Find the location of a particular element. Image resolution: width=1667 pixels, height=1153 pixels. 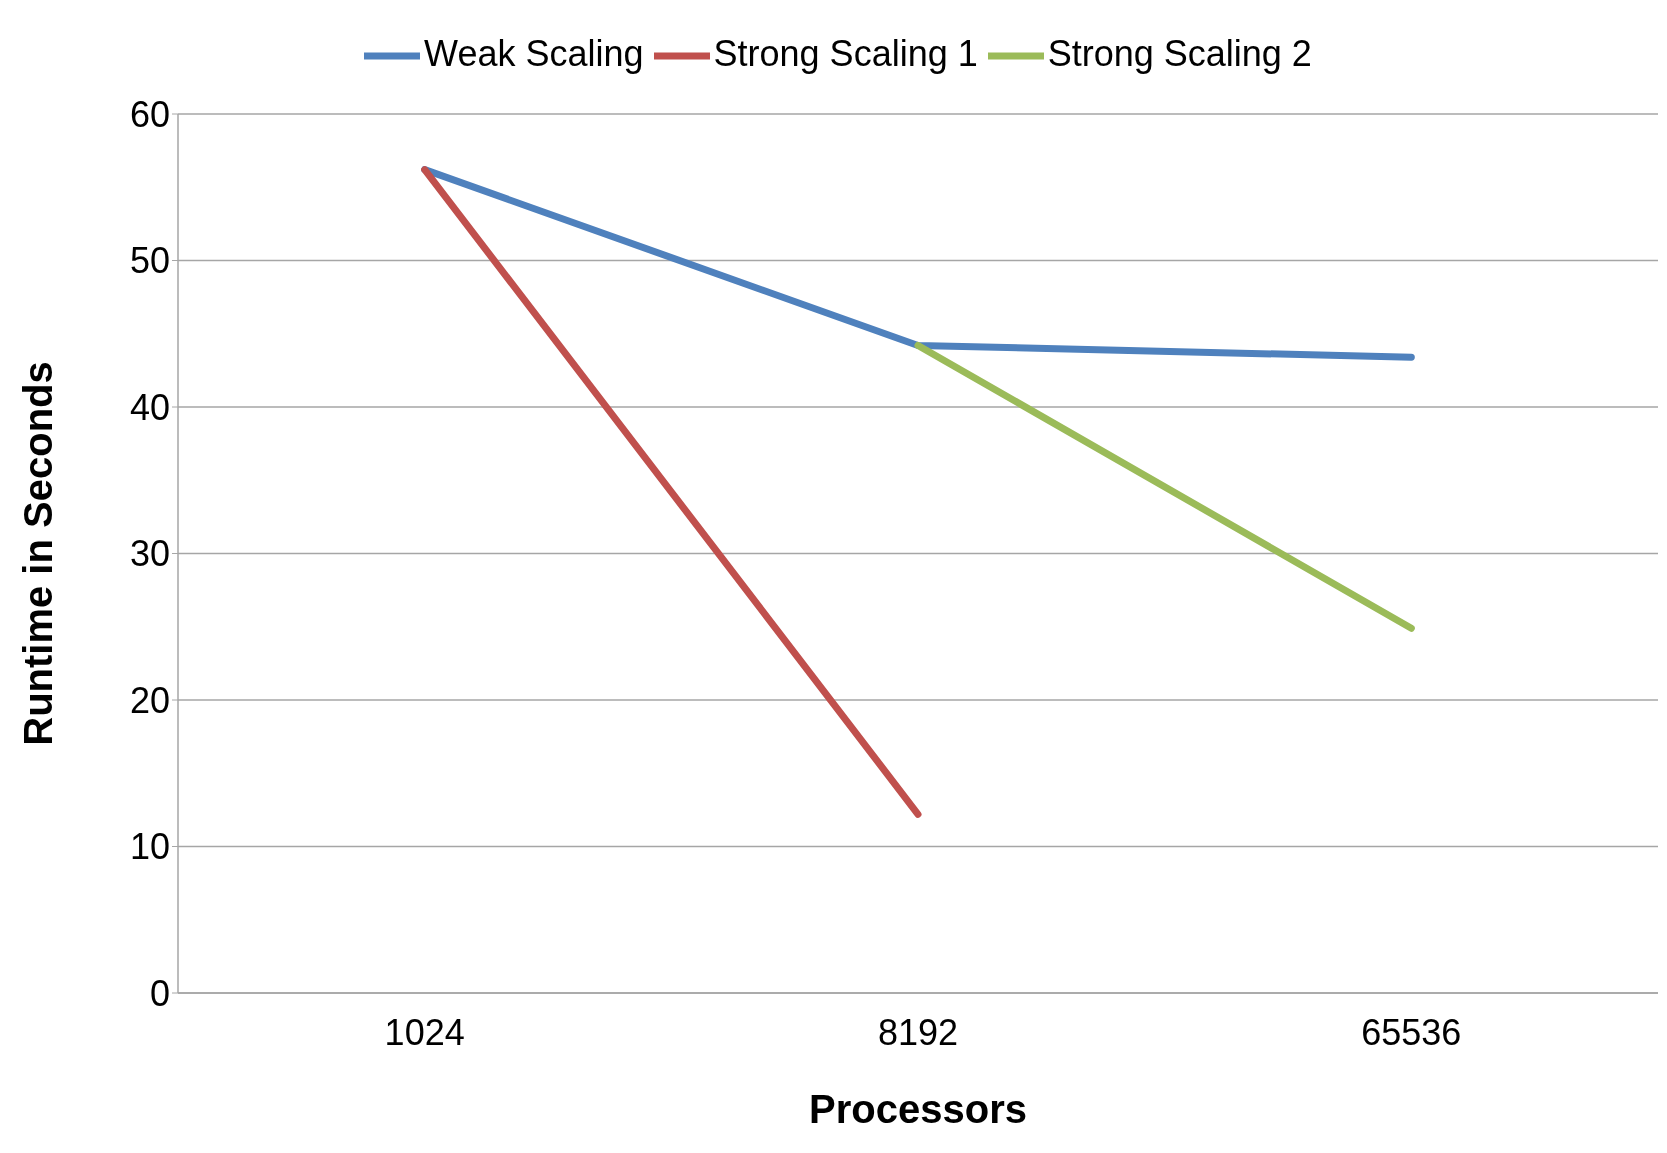

legend-label: Strong Scaling 2 is located at coordinates (1179, 53).